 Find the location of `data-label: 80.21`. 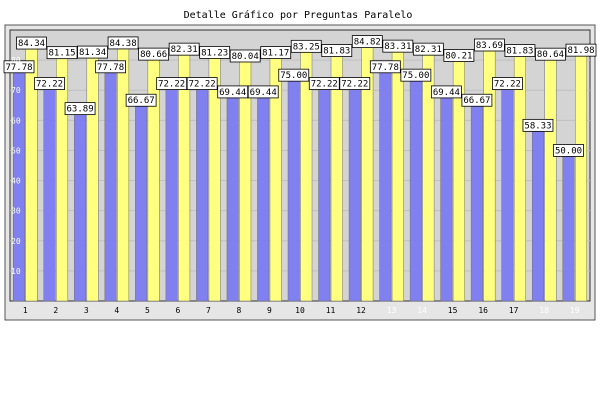

data-label: 80.21 is located at coordinates (458, 56).